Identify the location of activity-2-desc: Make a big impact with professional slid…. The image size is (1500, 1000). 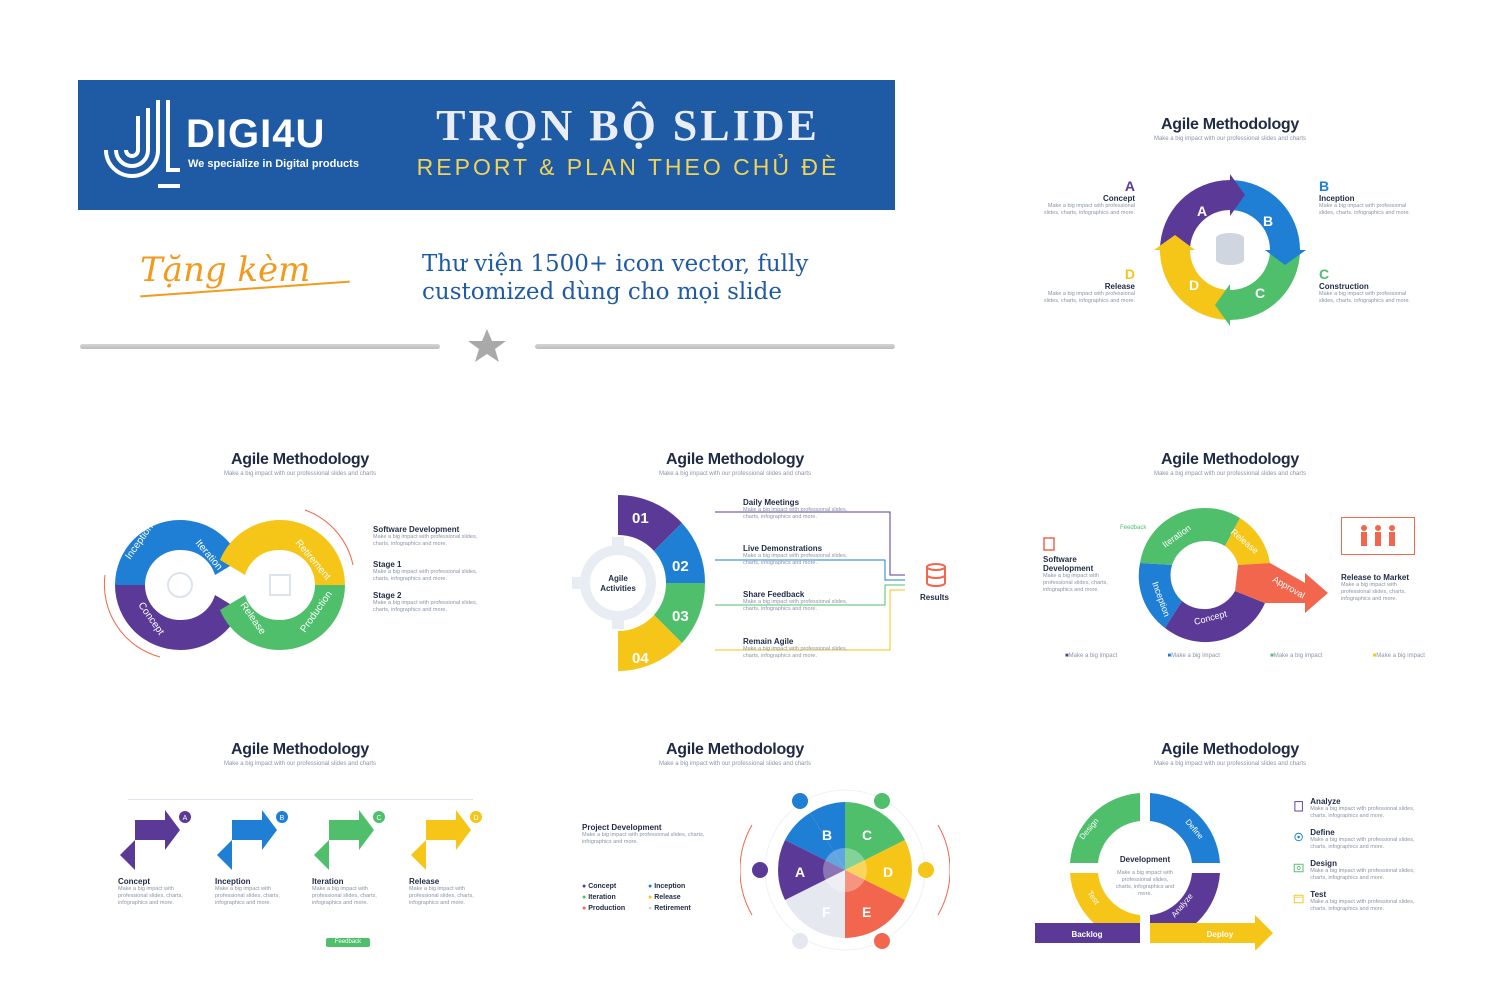
(795, 559).